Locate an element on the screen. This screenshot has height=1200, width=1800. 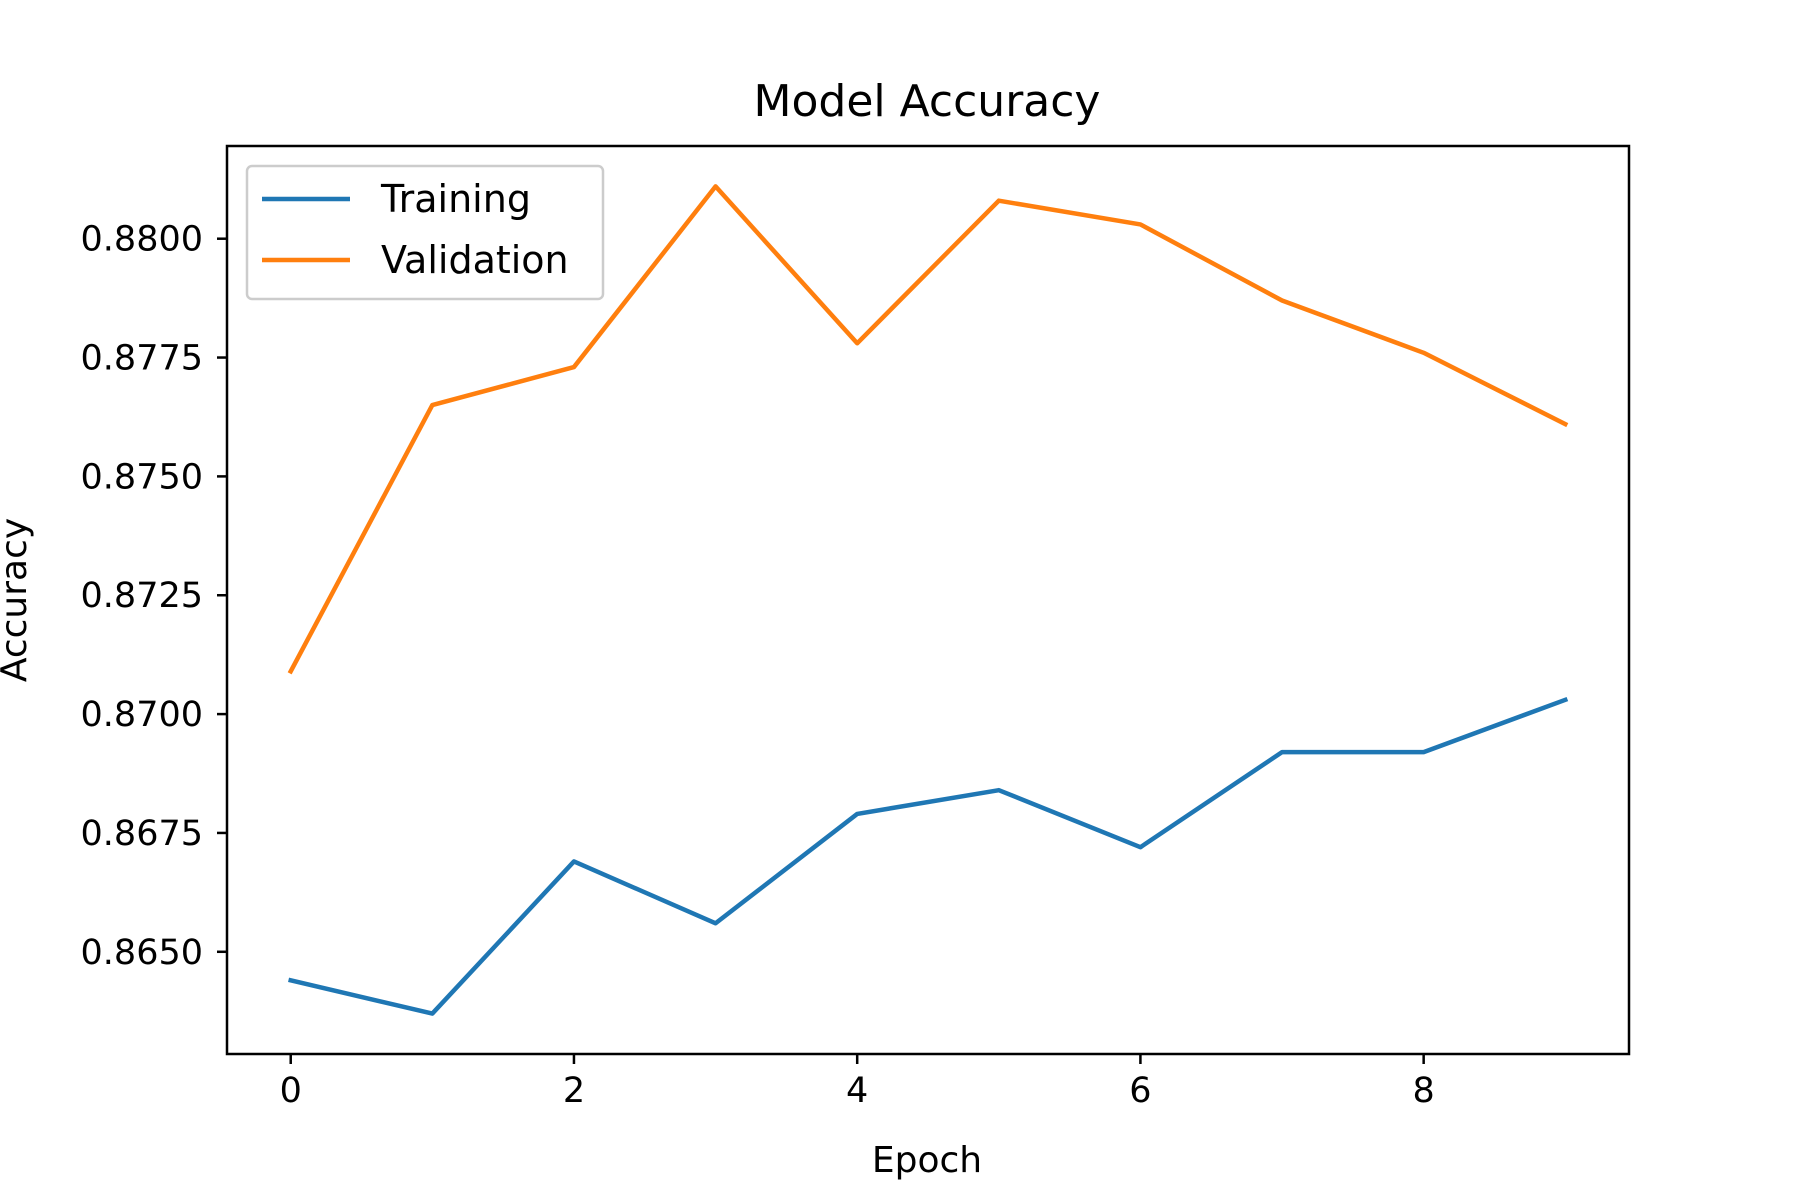
legend-label-training: Training is located at coordinates (455, 199).